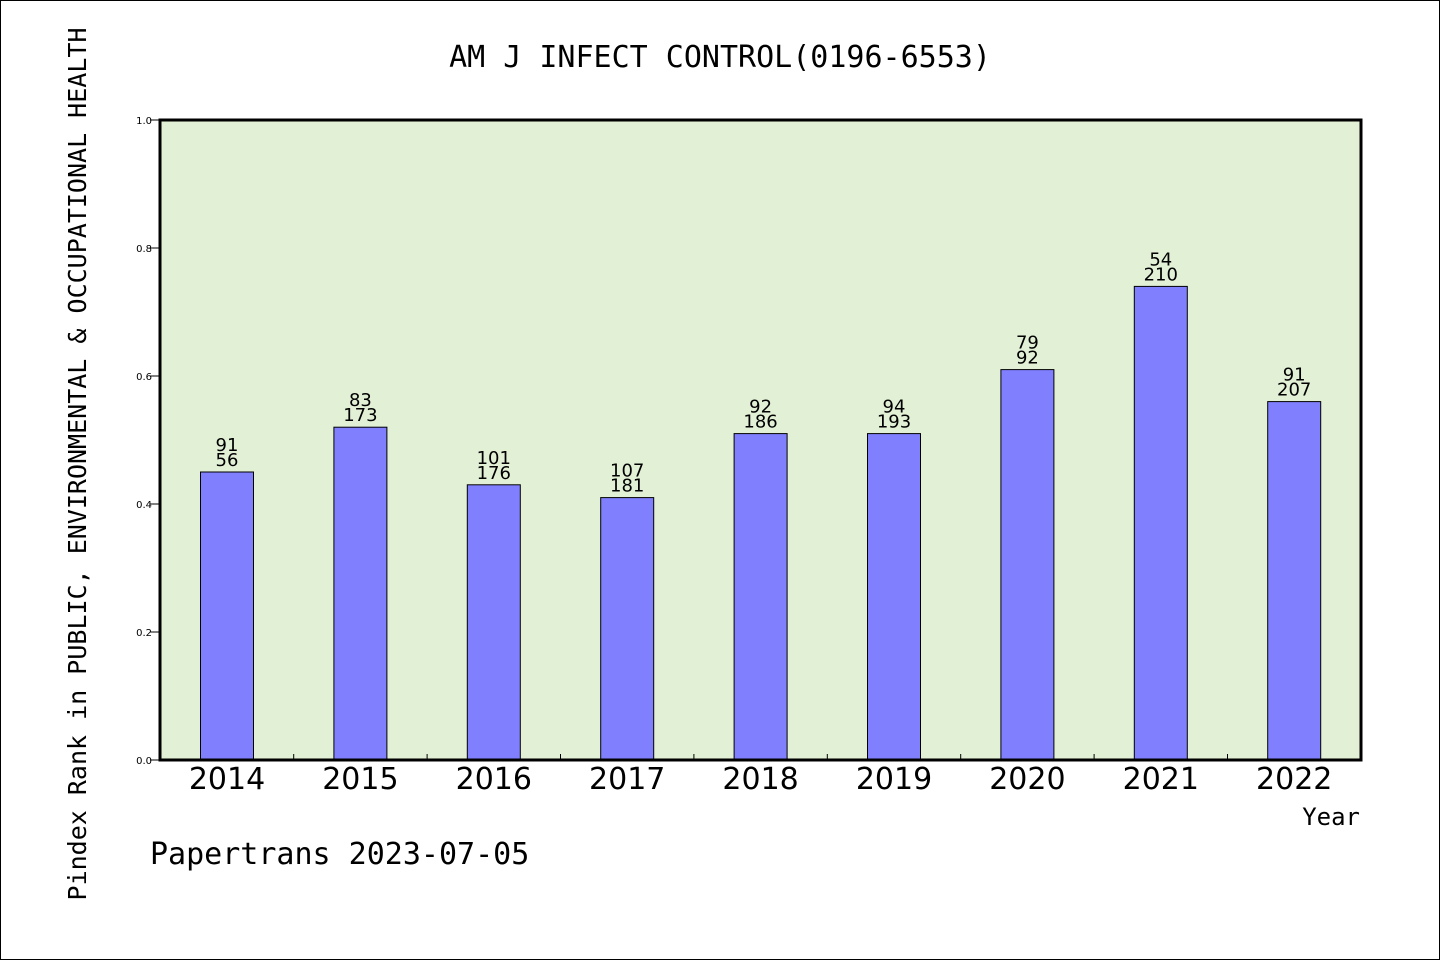  Describe the element at coordinates (144, 633) in the screenshot. I see `y-tick-label: 0.2` at that location.